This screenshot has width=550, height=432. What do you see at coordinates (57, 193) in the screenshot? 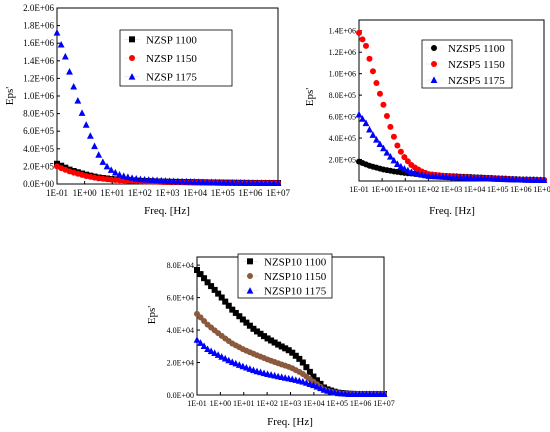
I see `x-tick-label: 1E-01` at bounding box center [57, 193].